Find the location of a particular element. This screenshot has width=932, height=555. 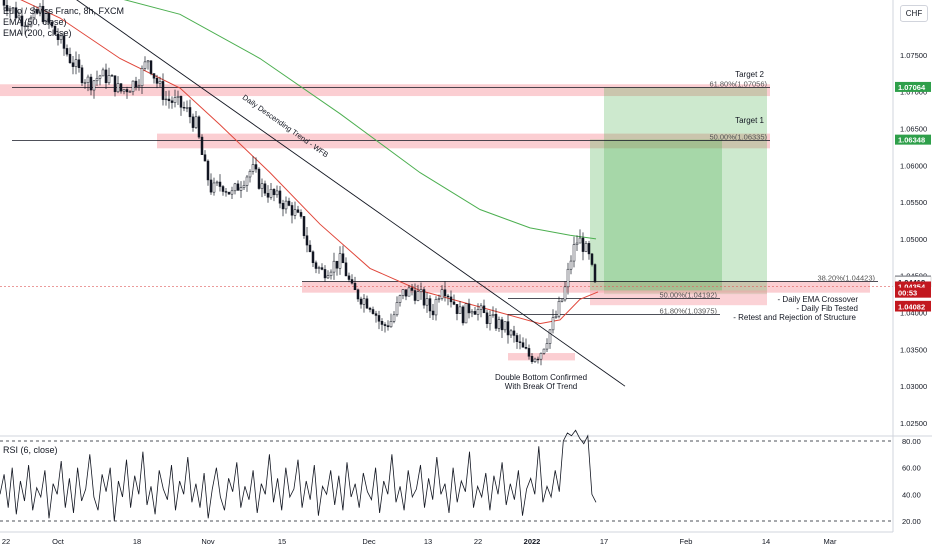

price-tag-text: 1.04082 is located at coordinates (911, 307).